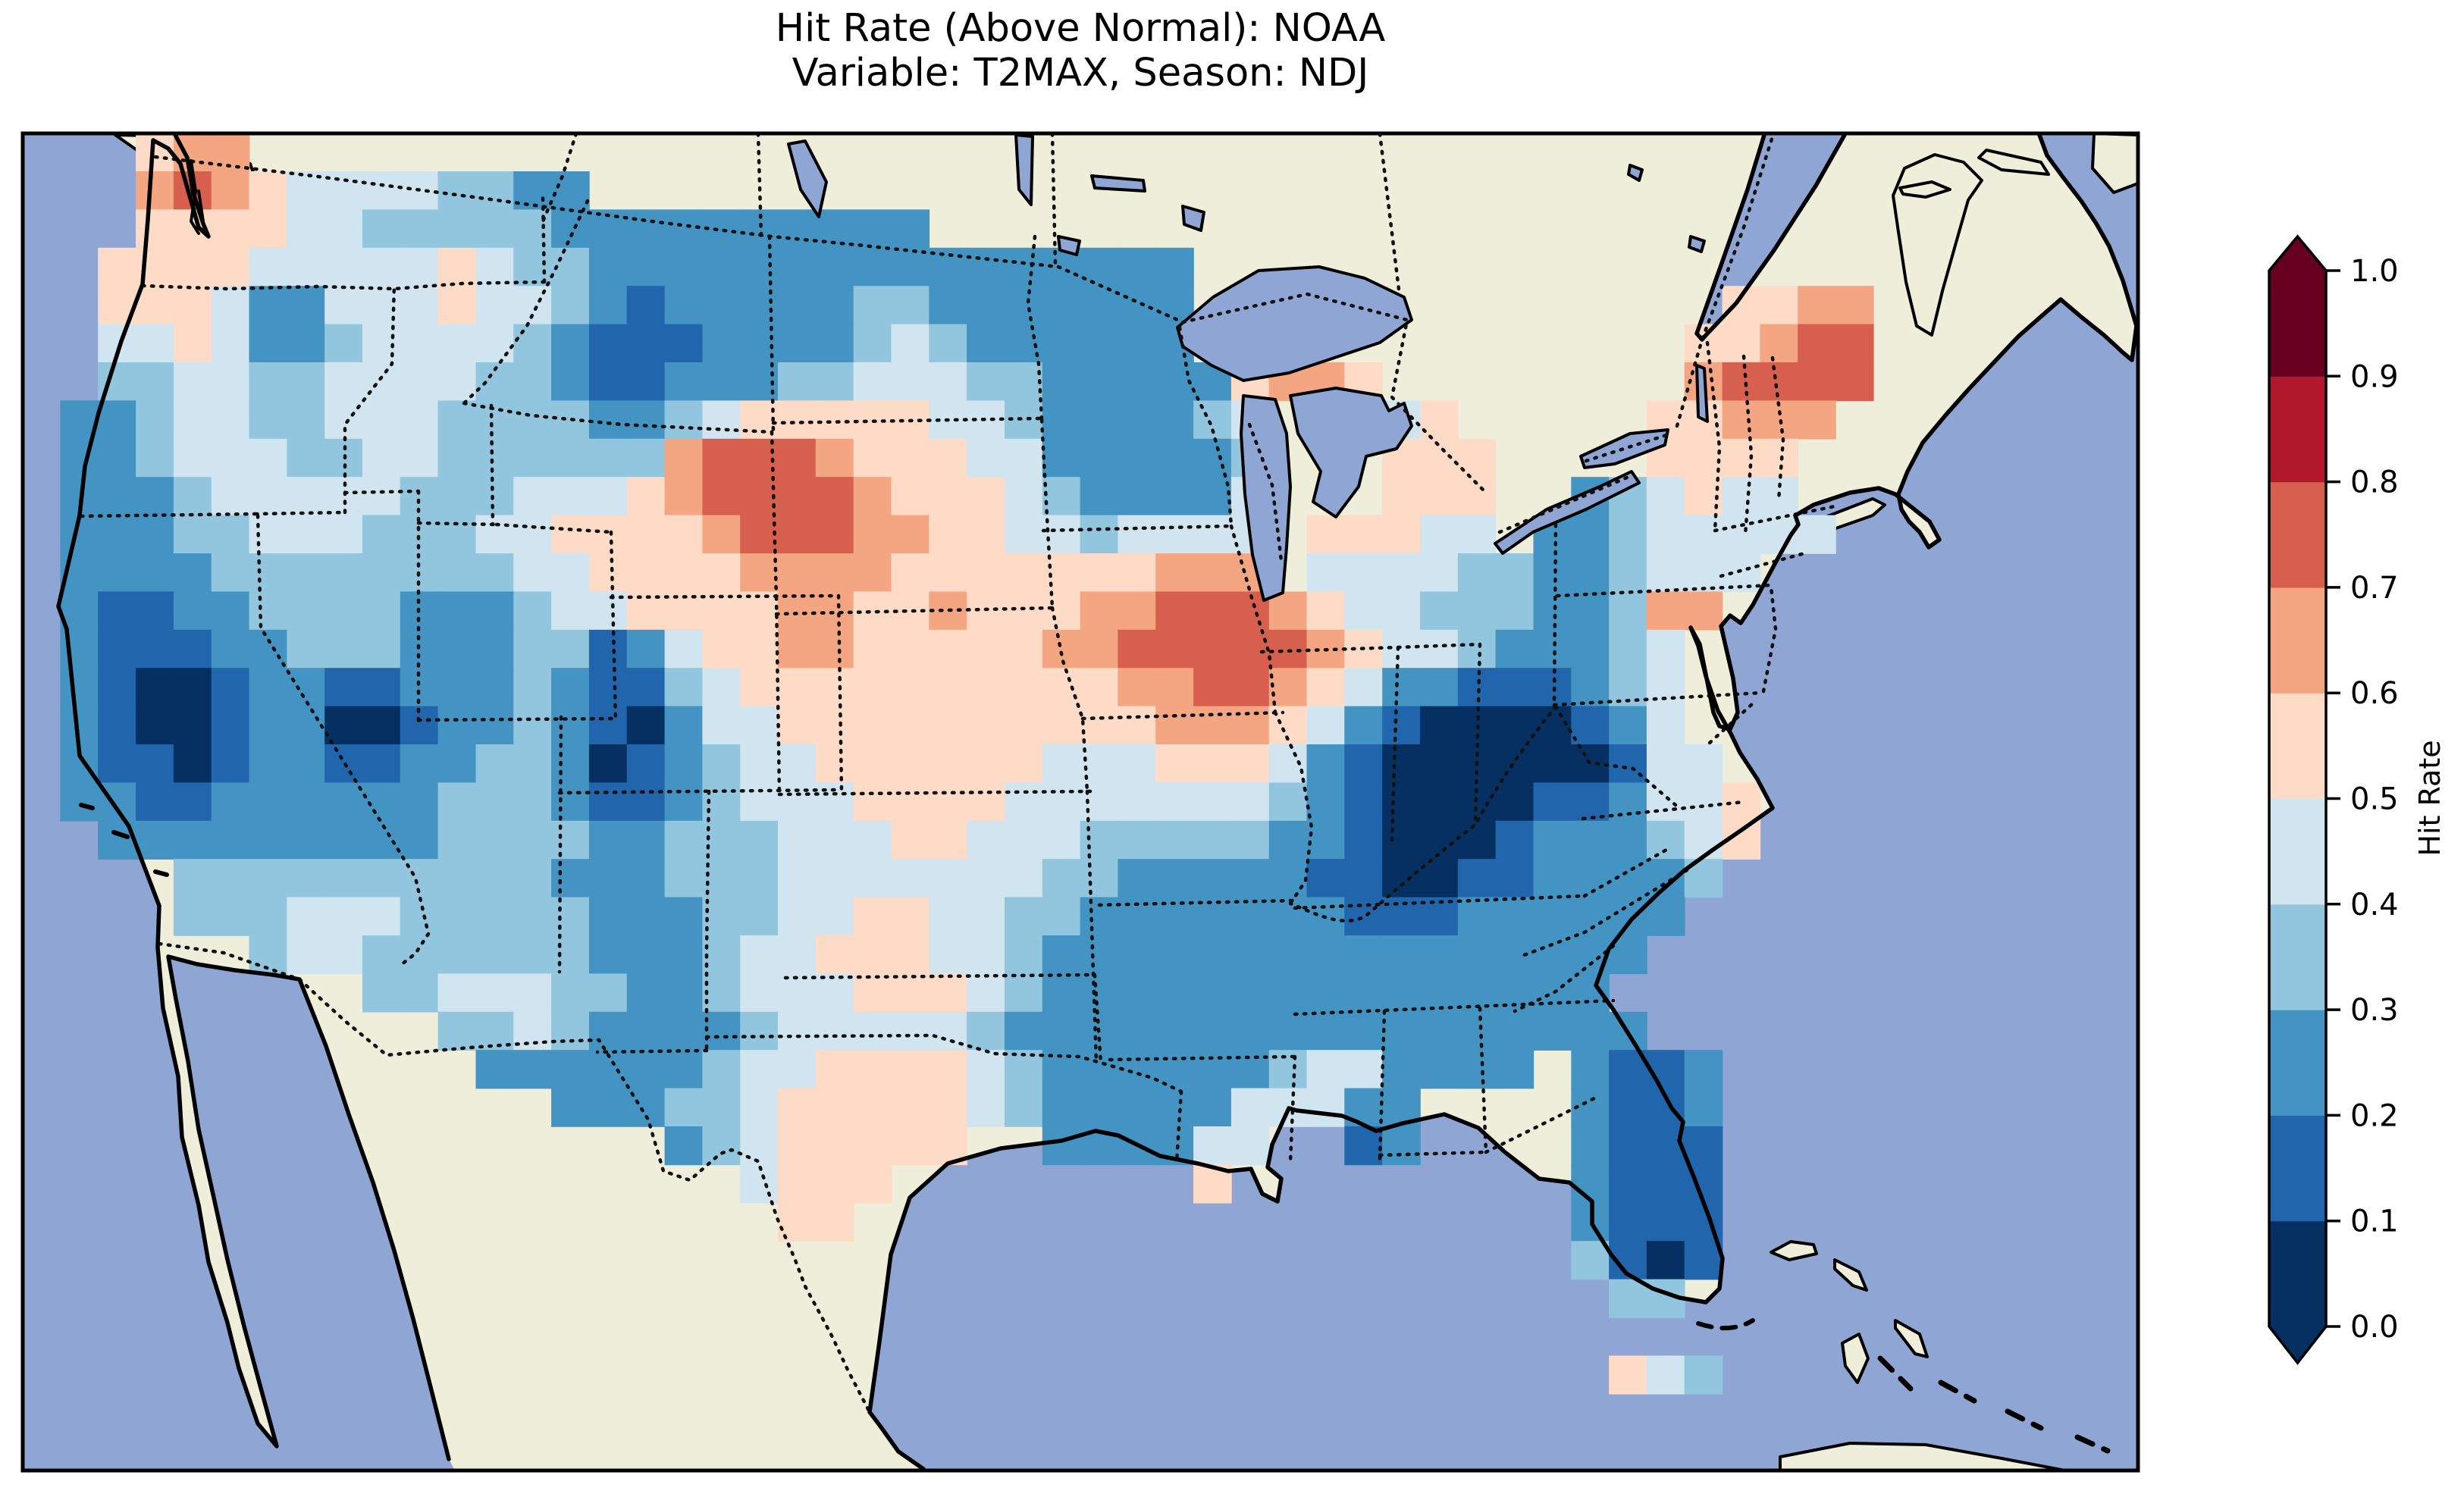  What do you see at coordinates (2374, 1010) in the screenshot?
I see `colorbar-tick-label: 0.3` at bounding box center [2374, 1010].